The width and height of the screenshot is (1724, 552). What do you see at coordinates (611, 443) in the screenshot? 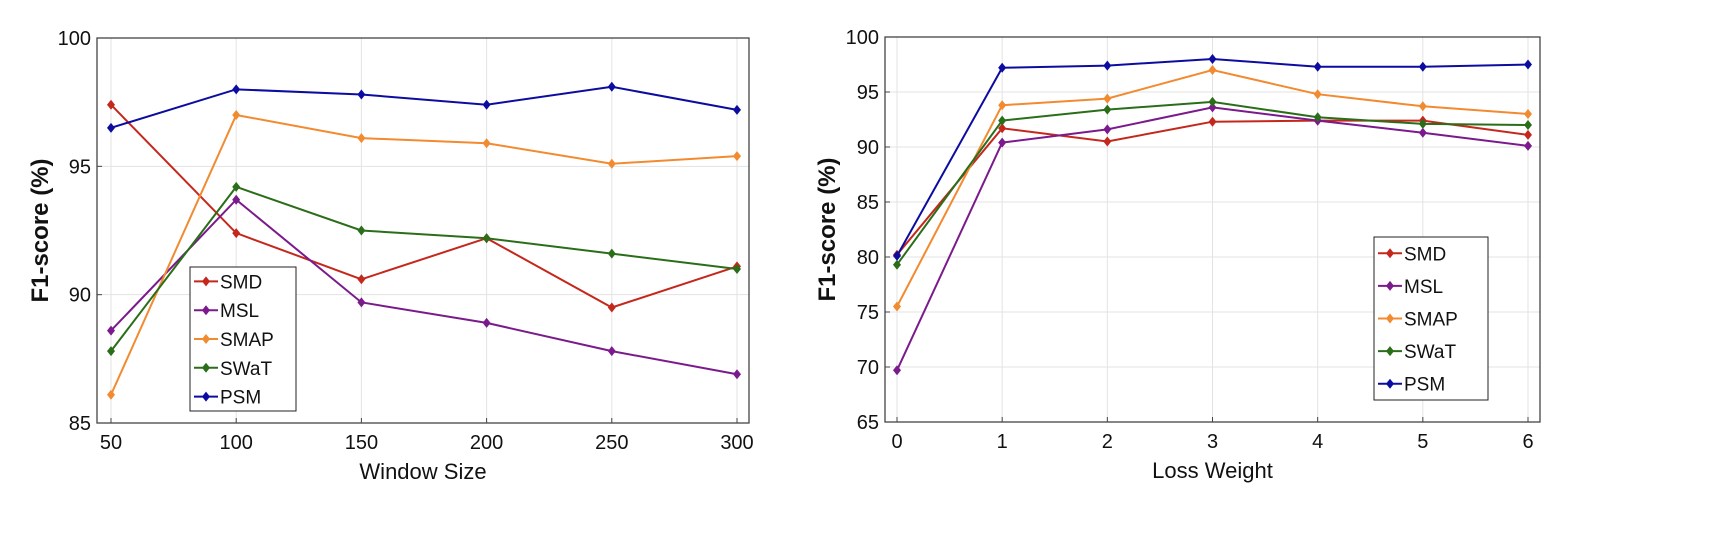
I see `x-tick-label: 250` at bounding box center [611, 443].